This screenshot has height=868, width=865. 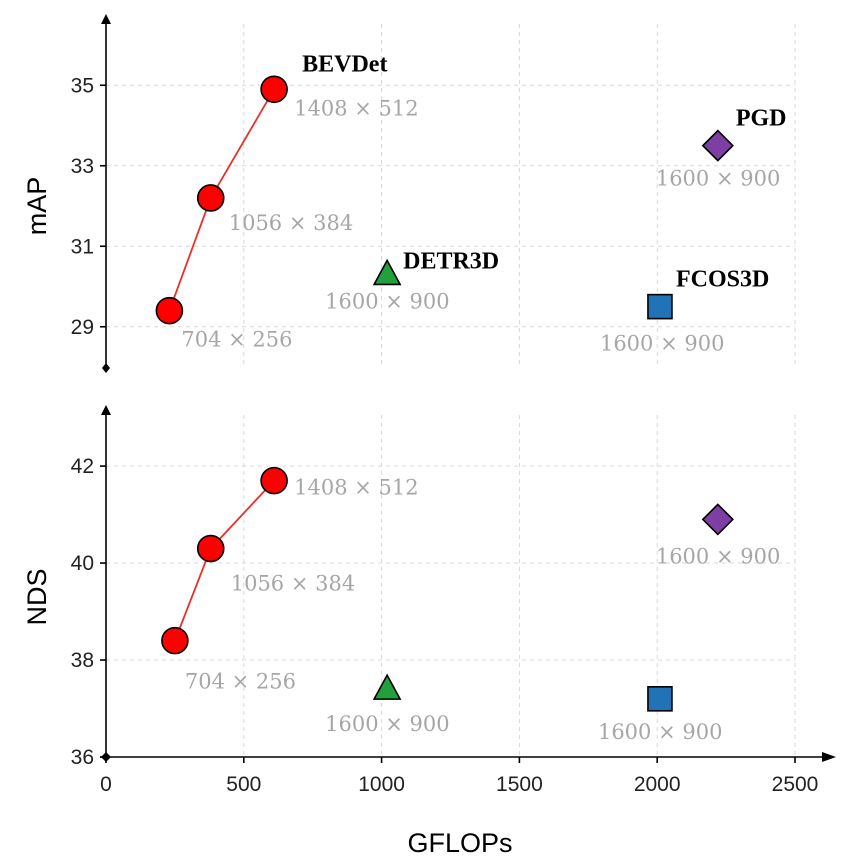 What do you see at coordinates (243, 784) in the screenshot?
I see `x-tick-label: 500` at bounding box center [243, 784].